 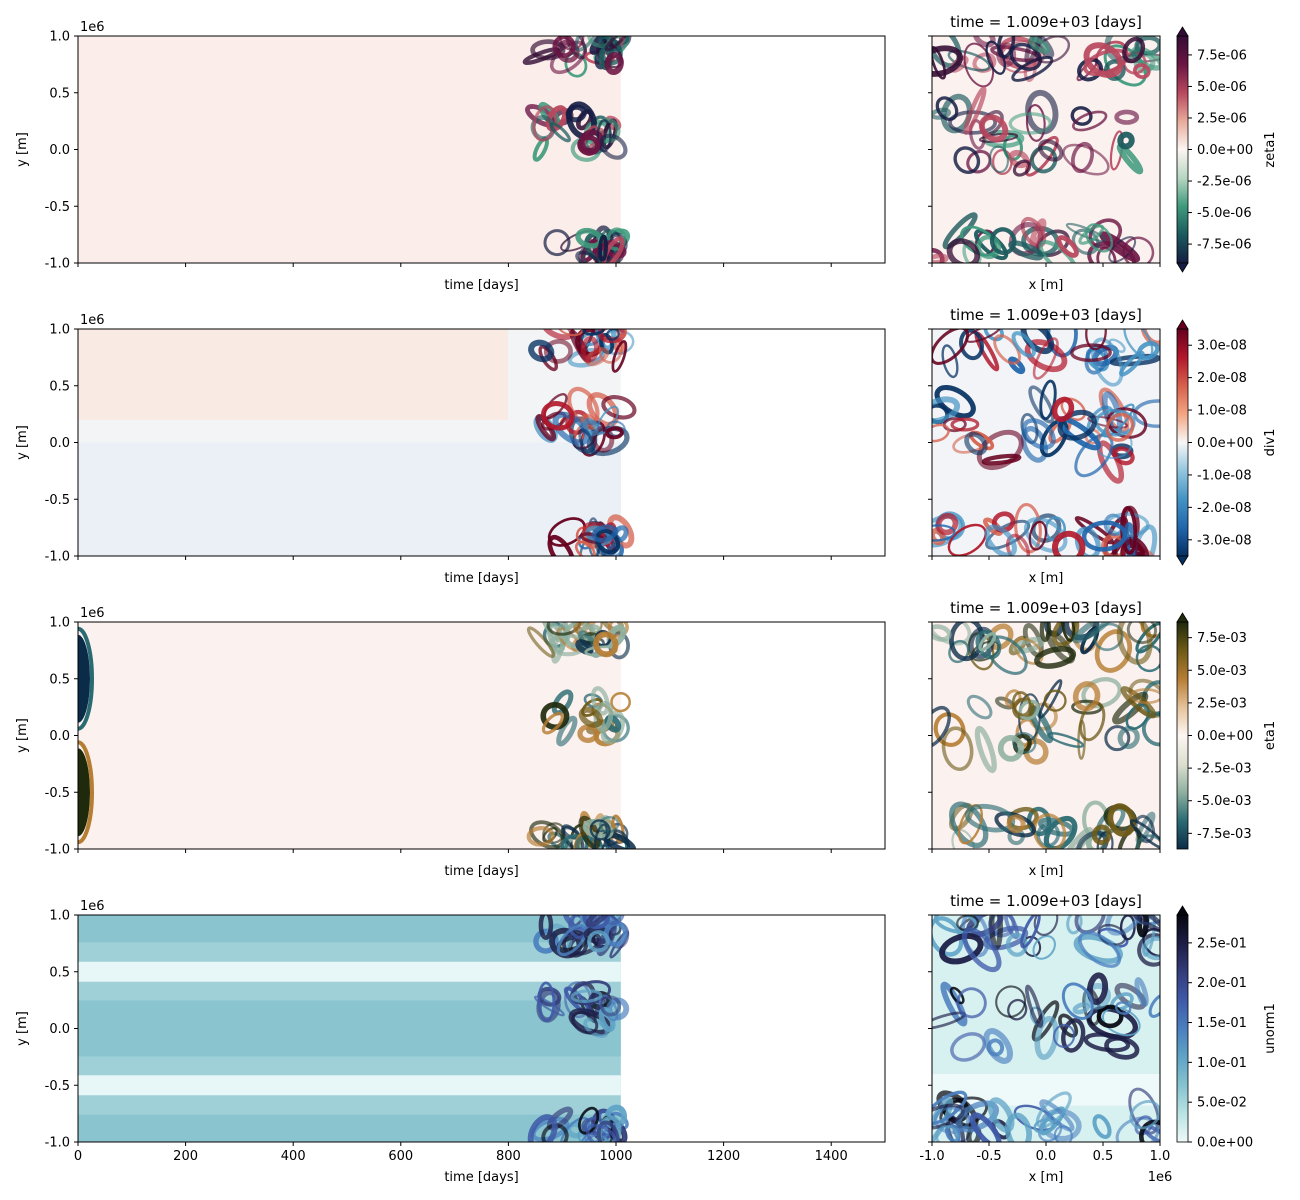 What do you see at coordinates (78, 1156) in the screenshot?
I see `x-tick-label: 0` at bounding box center [78, 1156].